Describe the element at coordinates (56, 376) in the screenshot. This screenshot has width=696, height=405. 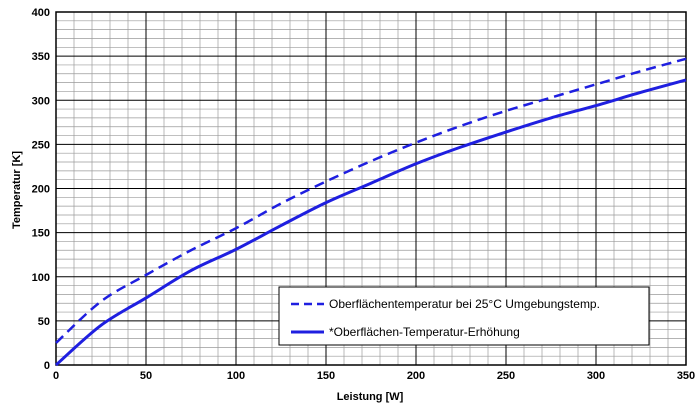
I see `x-tick-label: 0` at that location.